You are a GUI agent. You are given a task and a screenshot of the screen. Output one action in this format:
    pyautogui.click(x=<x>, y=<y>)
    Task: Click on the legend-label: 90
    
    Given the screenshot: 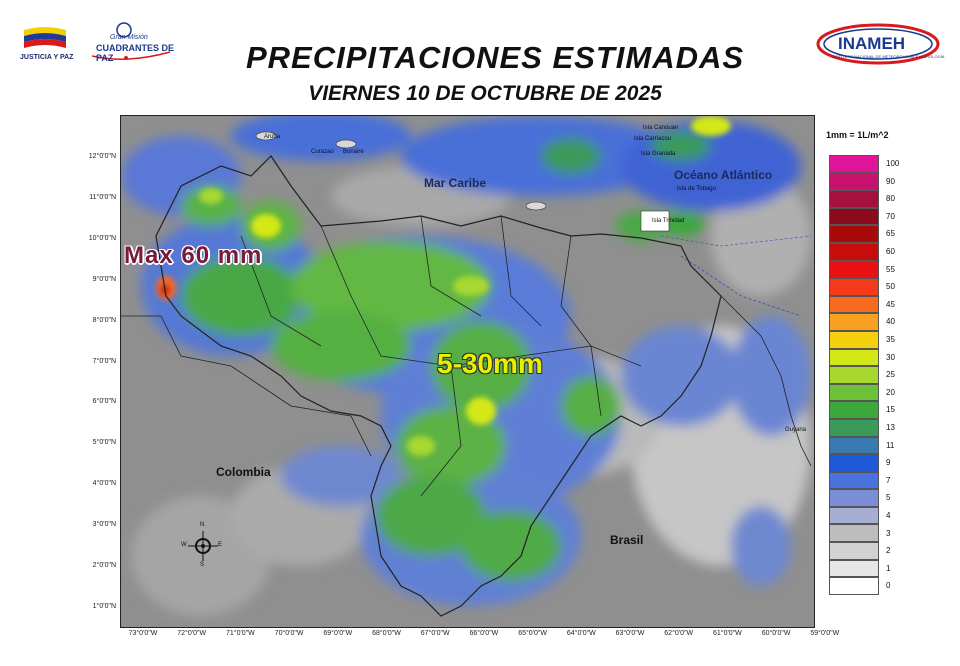 What is the action you would take?
    pyautogui.click(x=890, y=181)
    